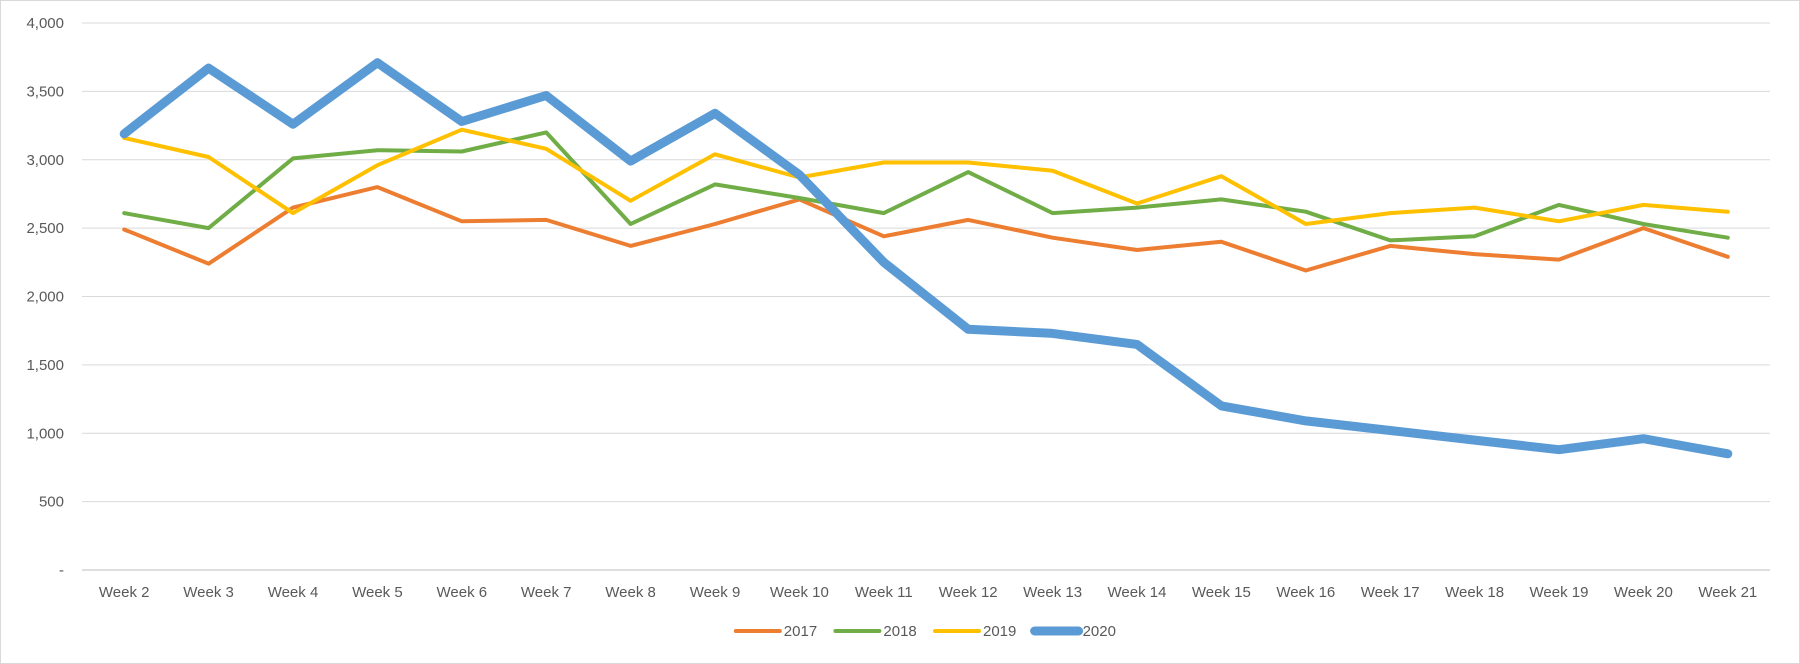 This screenshot has height=664, width=1800. What do you see at coordinates (124, 592) in the screenshot?
I see `x-tick-label: Week 2` at bounding box center [124, 592].